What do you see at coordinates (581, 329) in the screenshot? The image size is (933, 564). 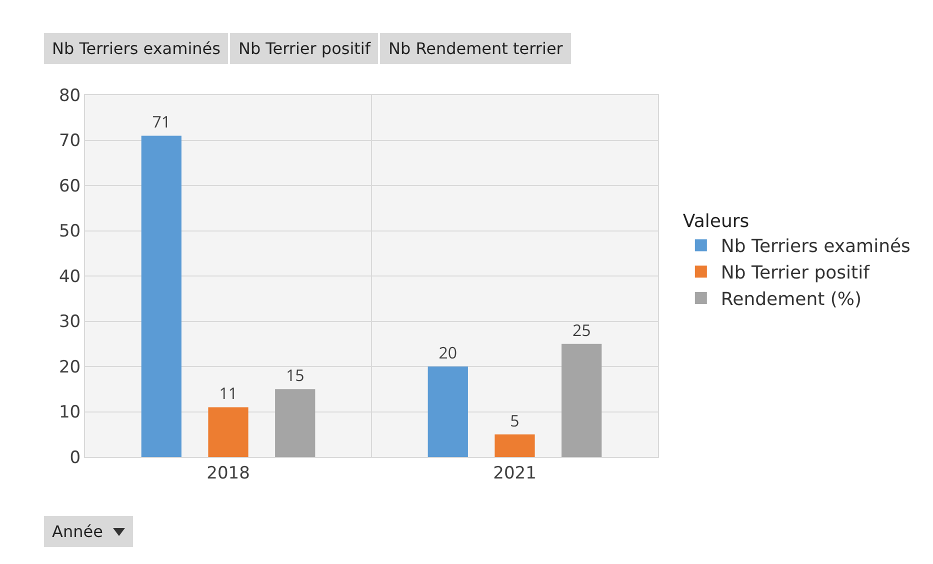 I see `data-label: 25` at bounding box center [581, 329].